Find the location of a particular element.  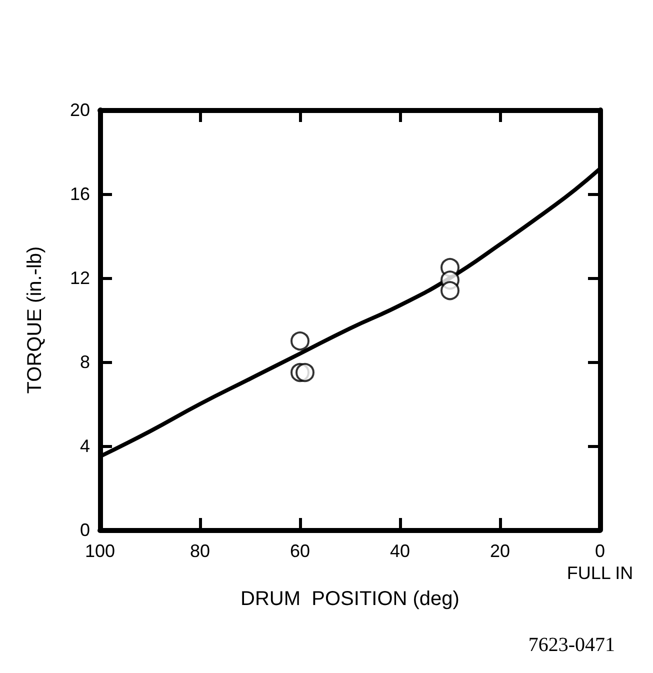

y-tick-label: 12 is located at coordinates (80, 278).